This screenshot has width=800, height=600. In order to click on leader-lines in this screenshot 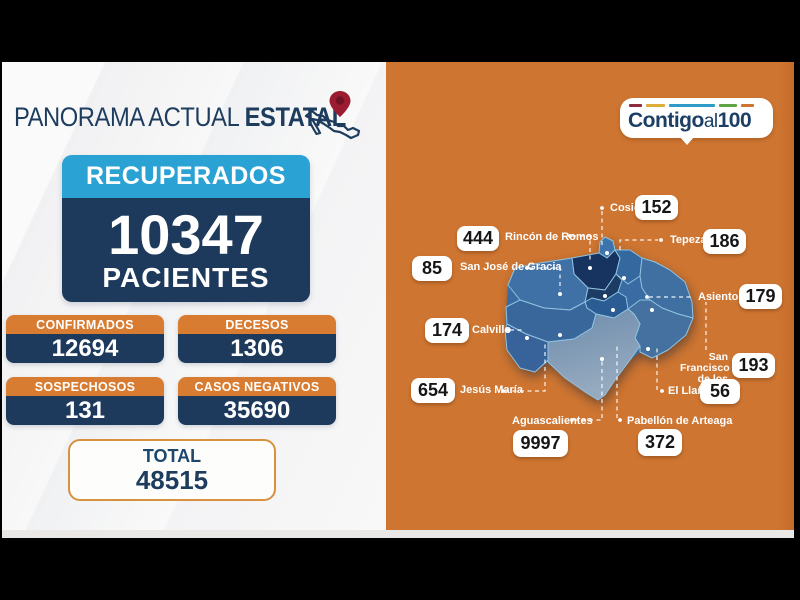, I will do `click(606, 316)`.